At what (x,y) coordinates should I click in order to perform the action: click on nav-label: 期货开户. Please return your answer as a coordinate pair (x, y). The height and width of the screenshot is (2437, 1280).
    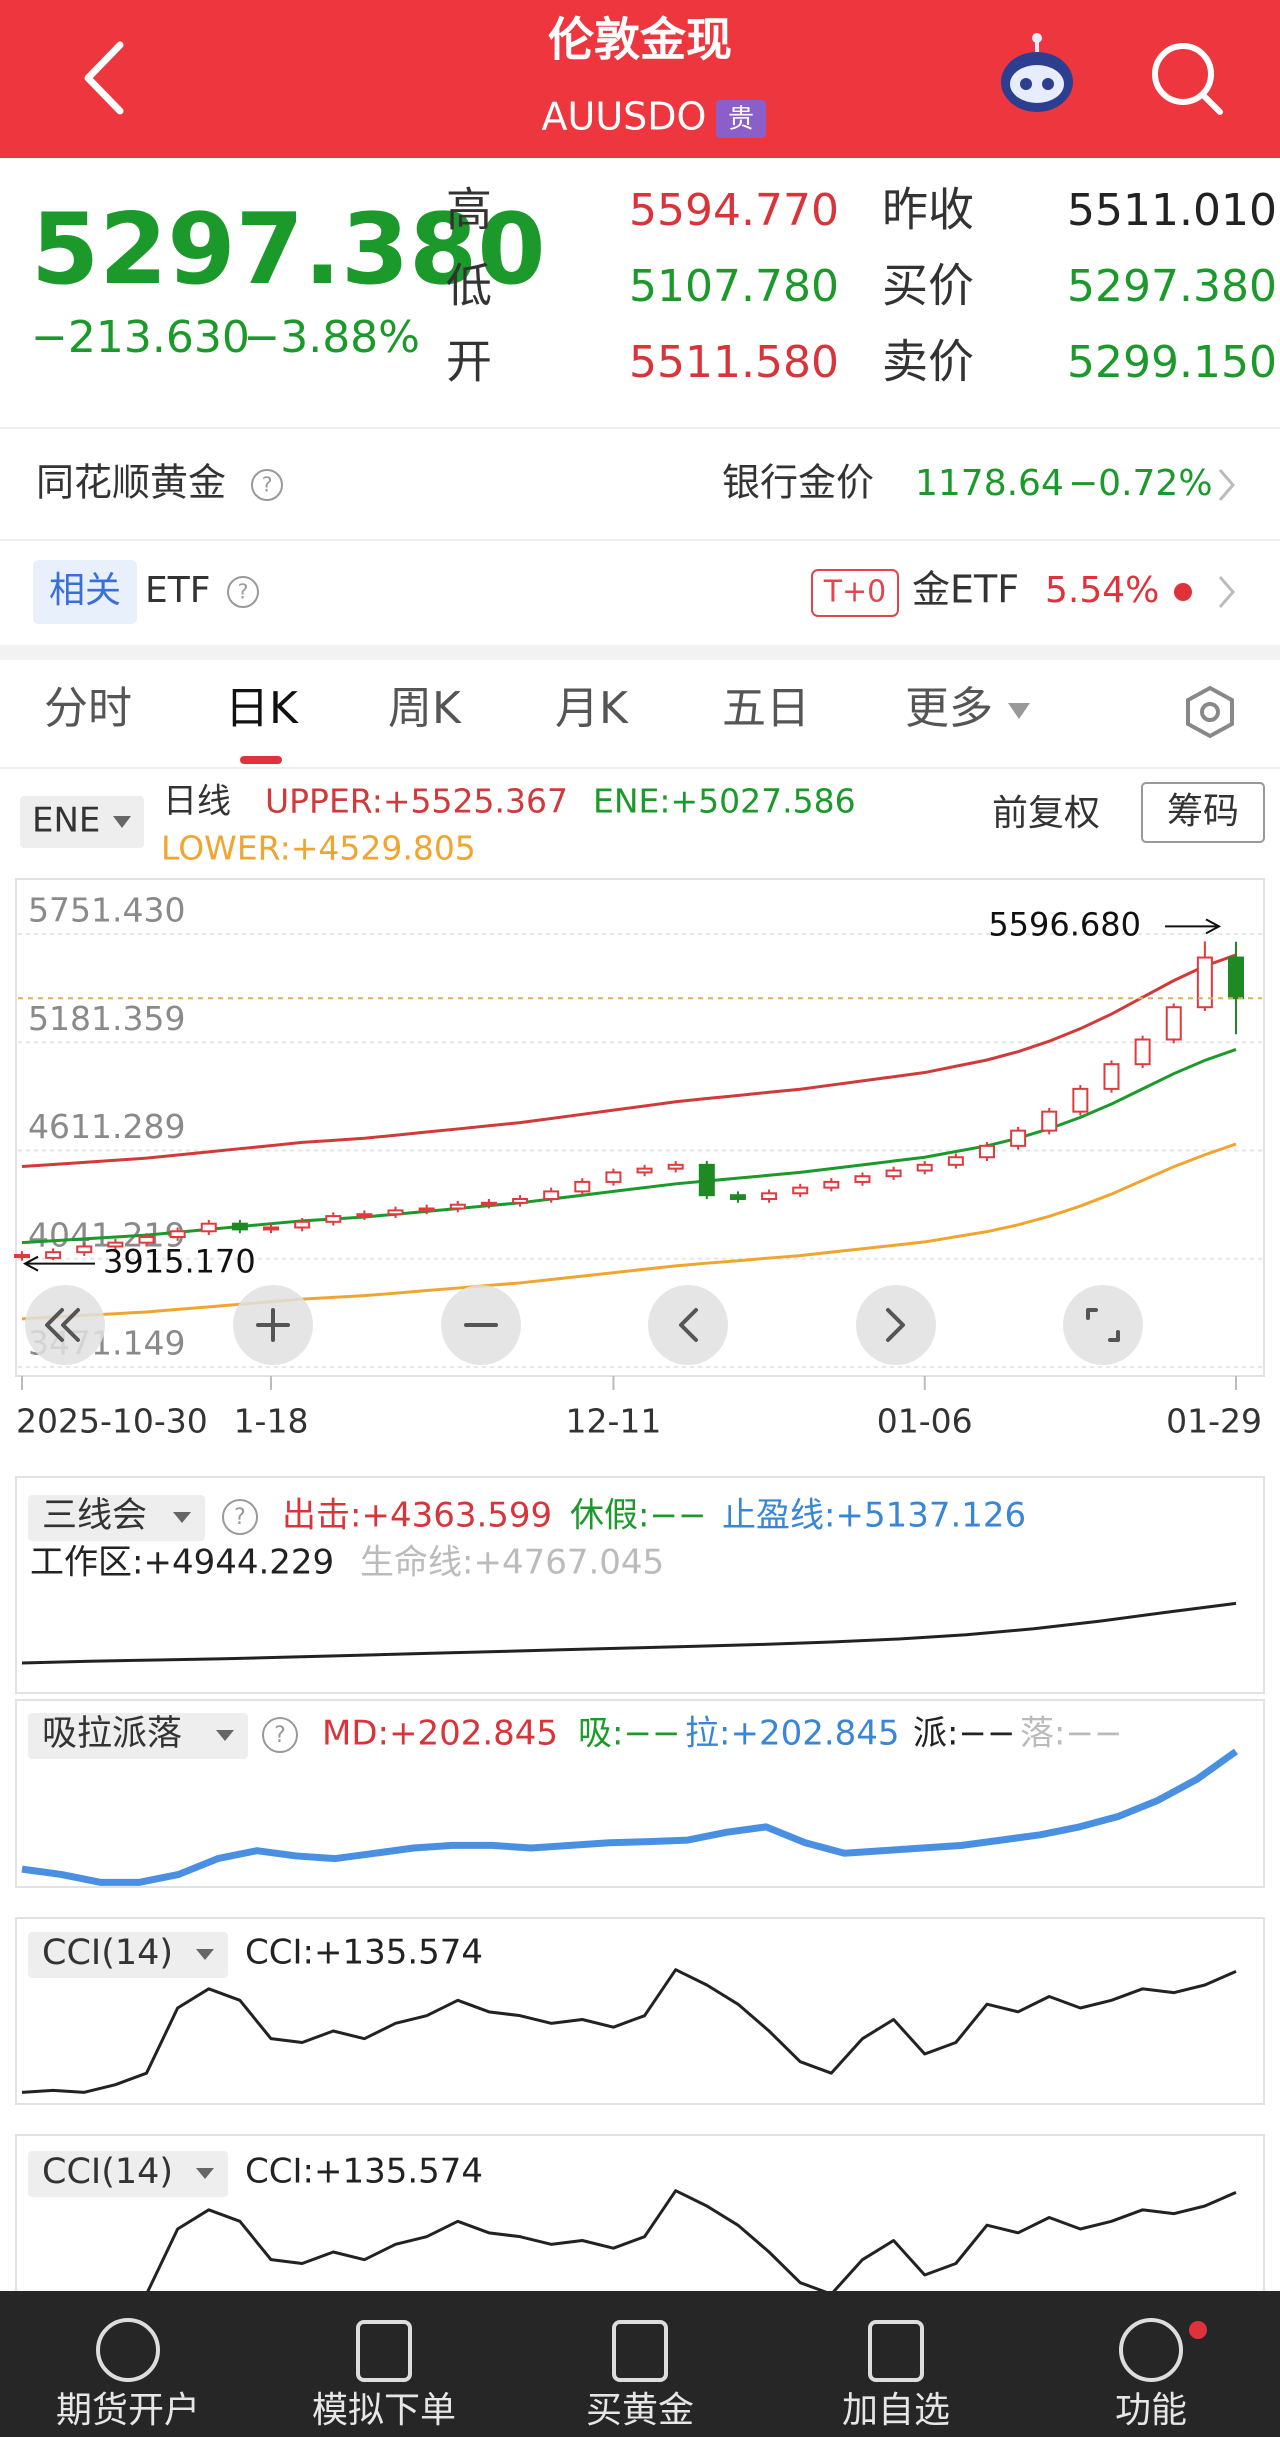
    Looking at the image, I should click on (128, 2410).